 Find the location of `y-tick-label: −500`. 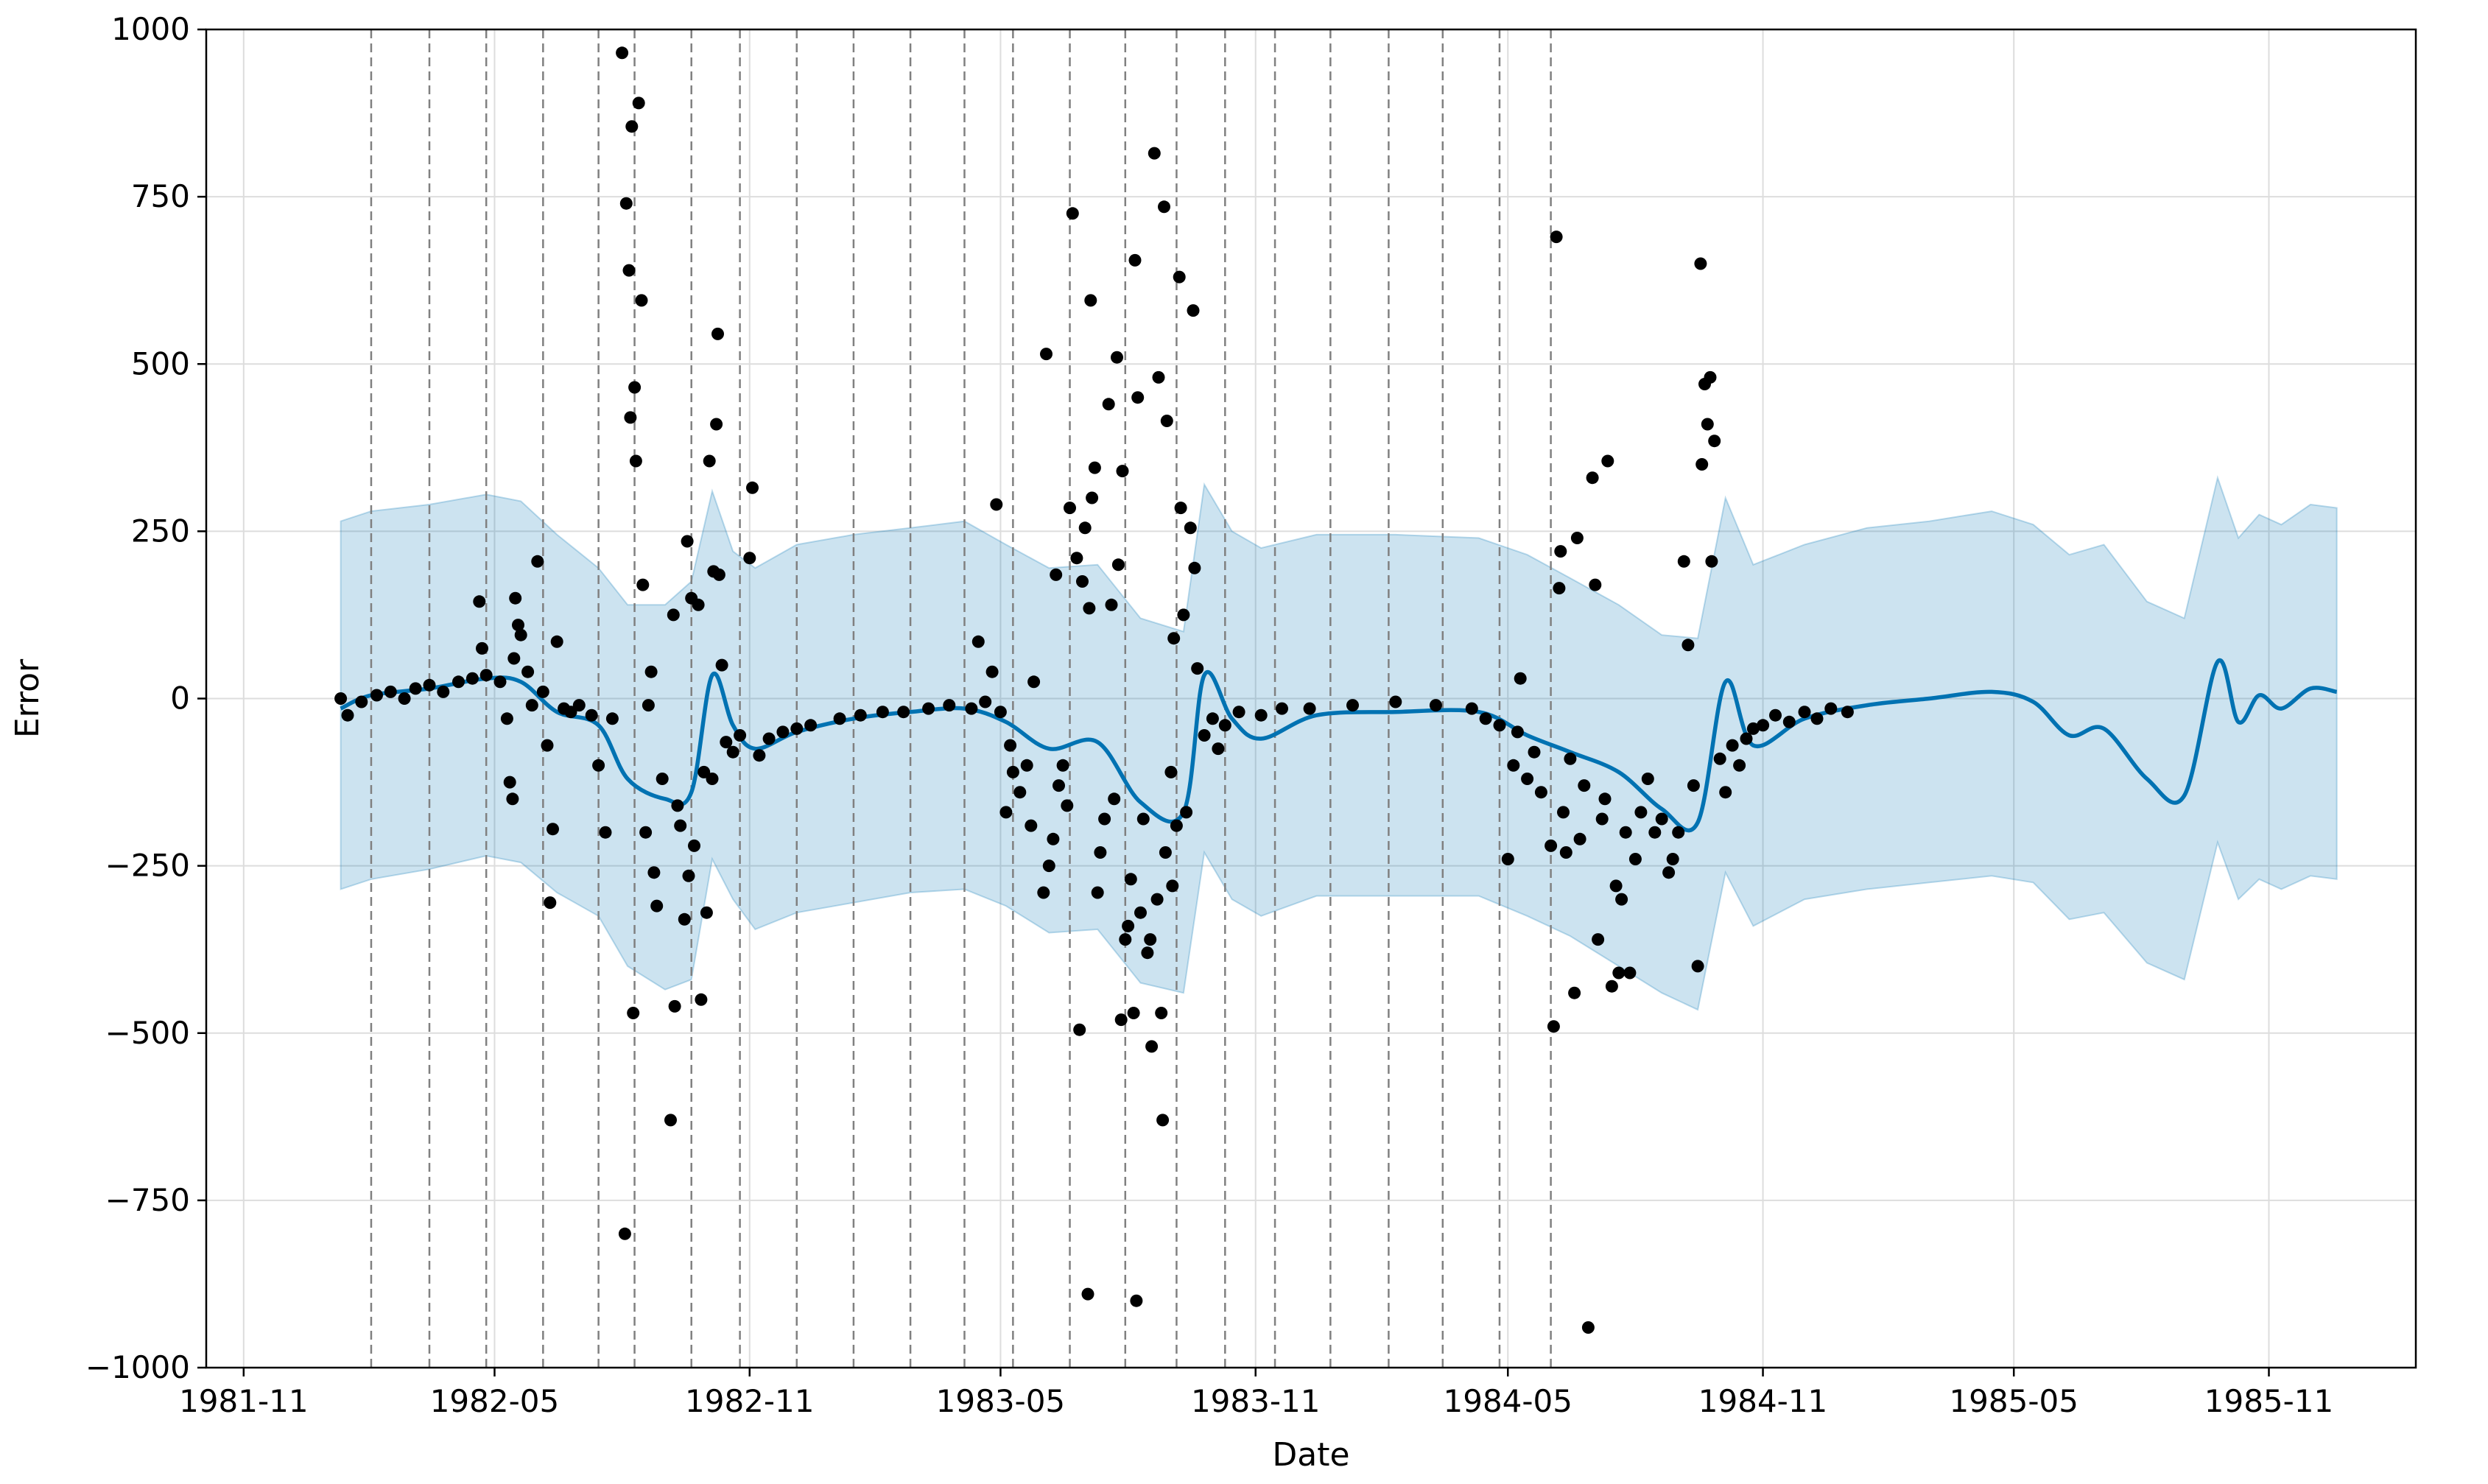

y-tick-label: −500 is located at coordinates (147, 1033).